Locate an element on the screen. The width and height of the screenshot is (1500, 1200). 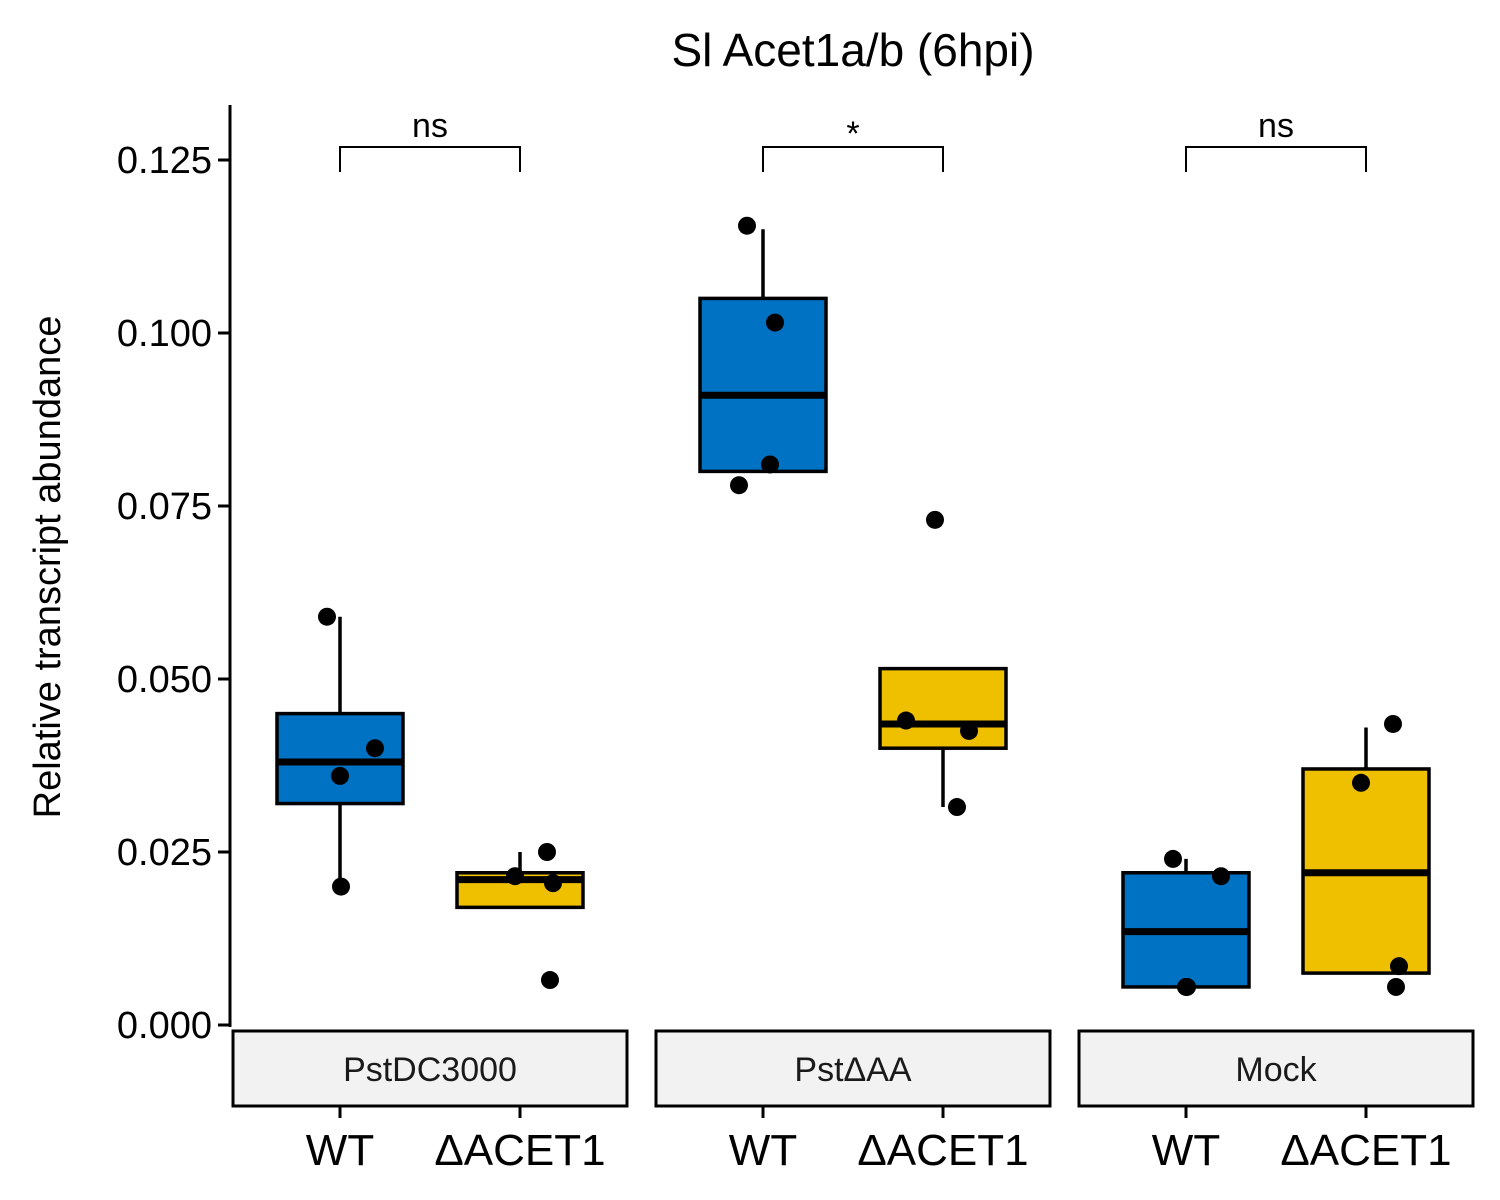
y-tick-label: 0.050 is located at coordinates (164, 680).